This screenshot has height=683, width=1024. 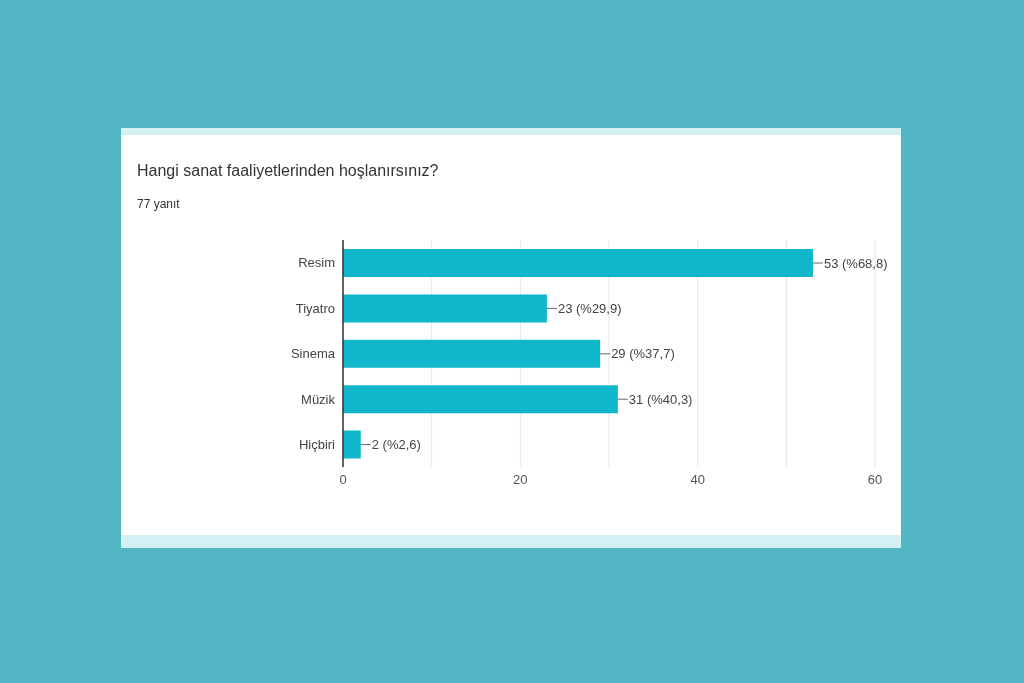 What do you see at coordinates (158, 204) in the screenshot?
I see `text: 77 yanıt` at bounding box center [158, 204].